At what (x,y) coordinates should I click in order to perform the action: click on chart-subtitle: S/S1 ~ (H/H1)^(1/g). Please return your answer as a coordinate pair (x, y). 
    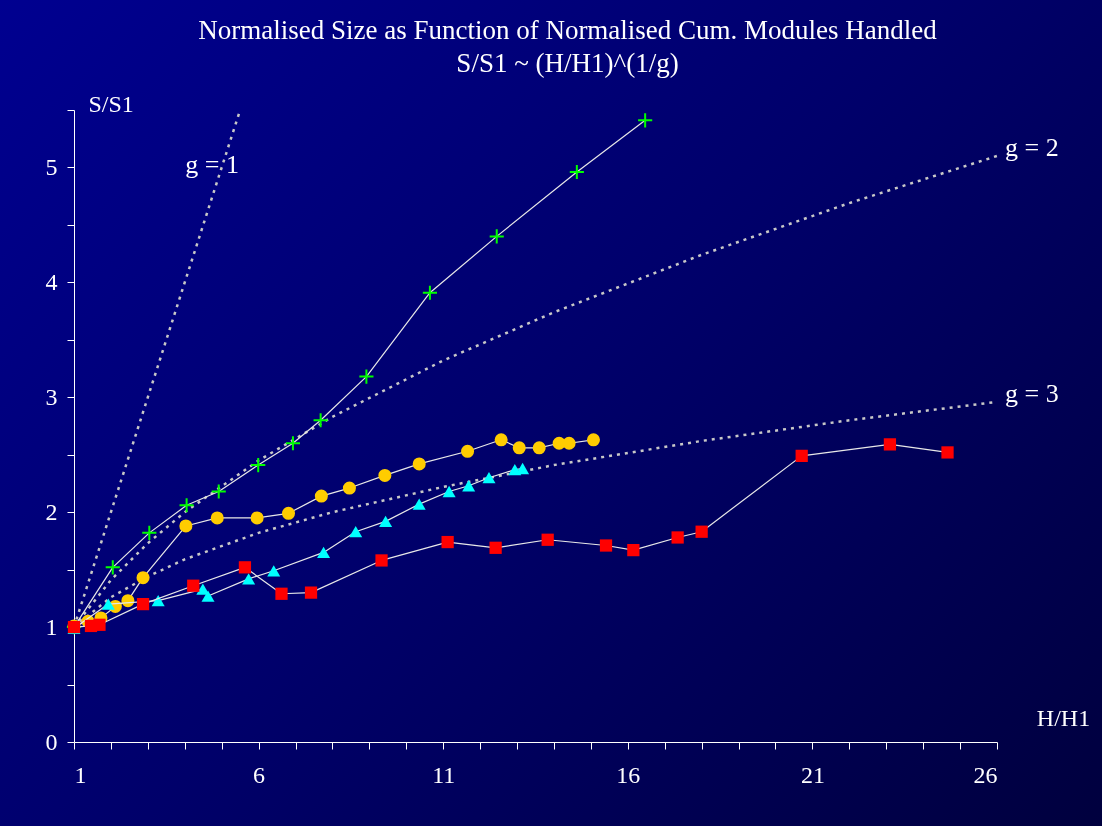
    Looking at the image, I should click on (567, 63).